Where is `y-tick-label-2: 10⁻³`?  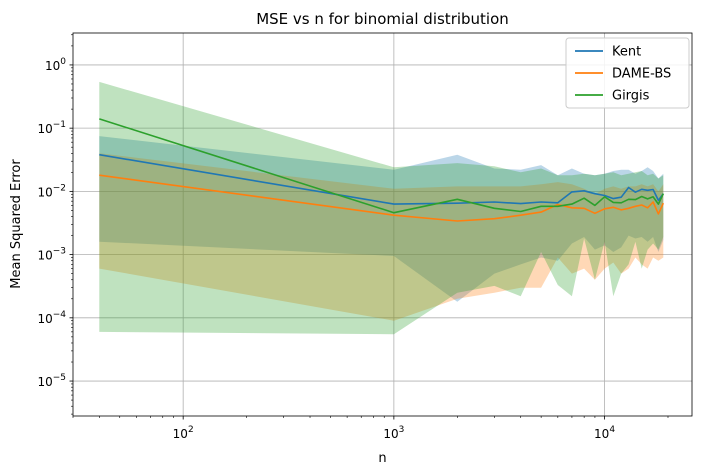
y-tick-label-2: 10⁻³ is located at coordinates (51, 255).